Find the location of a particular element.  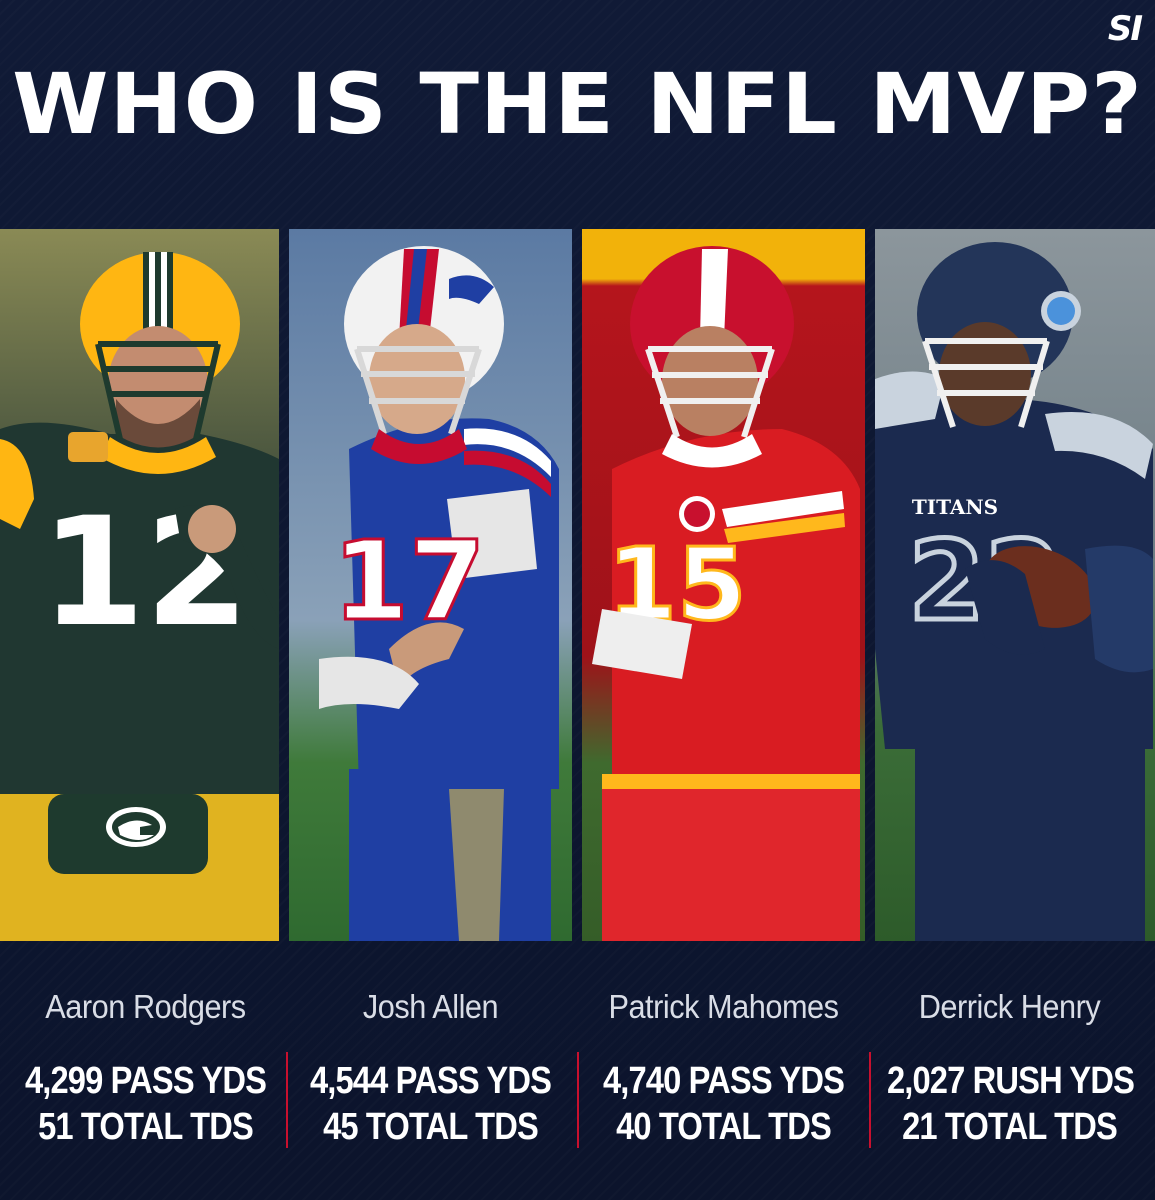

si-logo: SI is located at coordinates (1125, 29).